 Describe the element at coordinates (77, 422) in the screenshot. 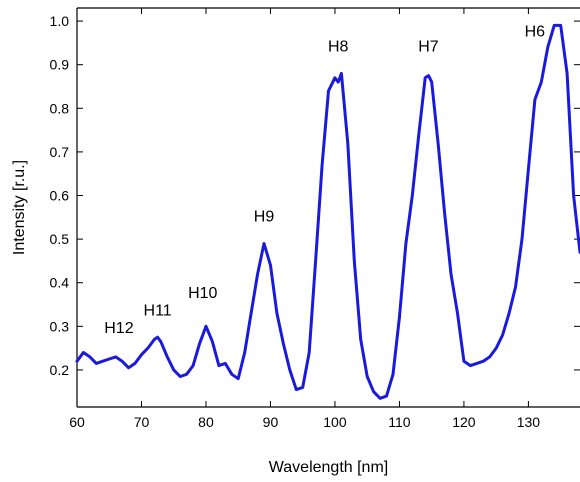

I see `x-tick-label: 60` at that location.